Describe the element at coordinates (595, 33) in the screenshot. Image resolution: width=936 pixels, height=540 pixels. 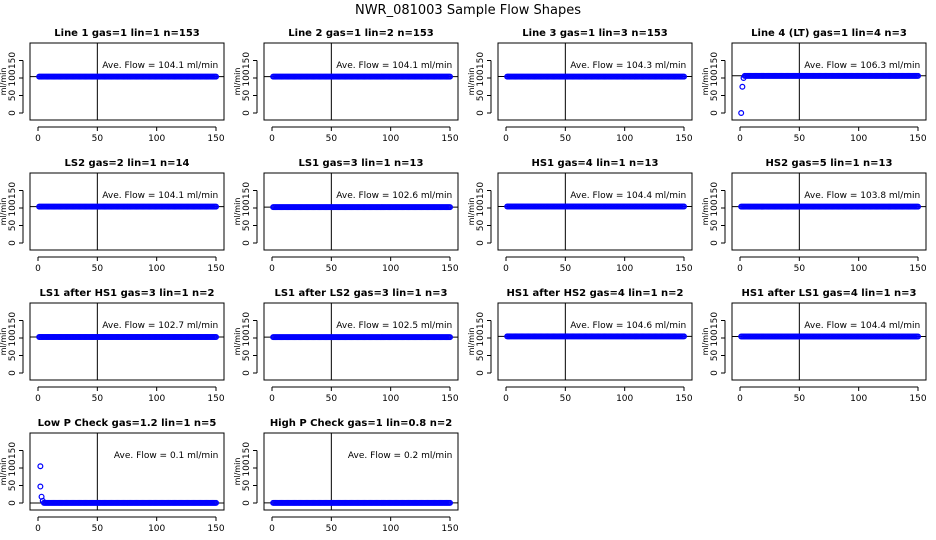
I see `panel-title: Line 3 gas=1 lin=3 n=153` at that location.